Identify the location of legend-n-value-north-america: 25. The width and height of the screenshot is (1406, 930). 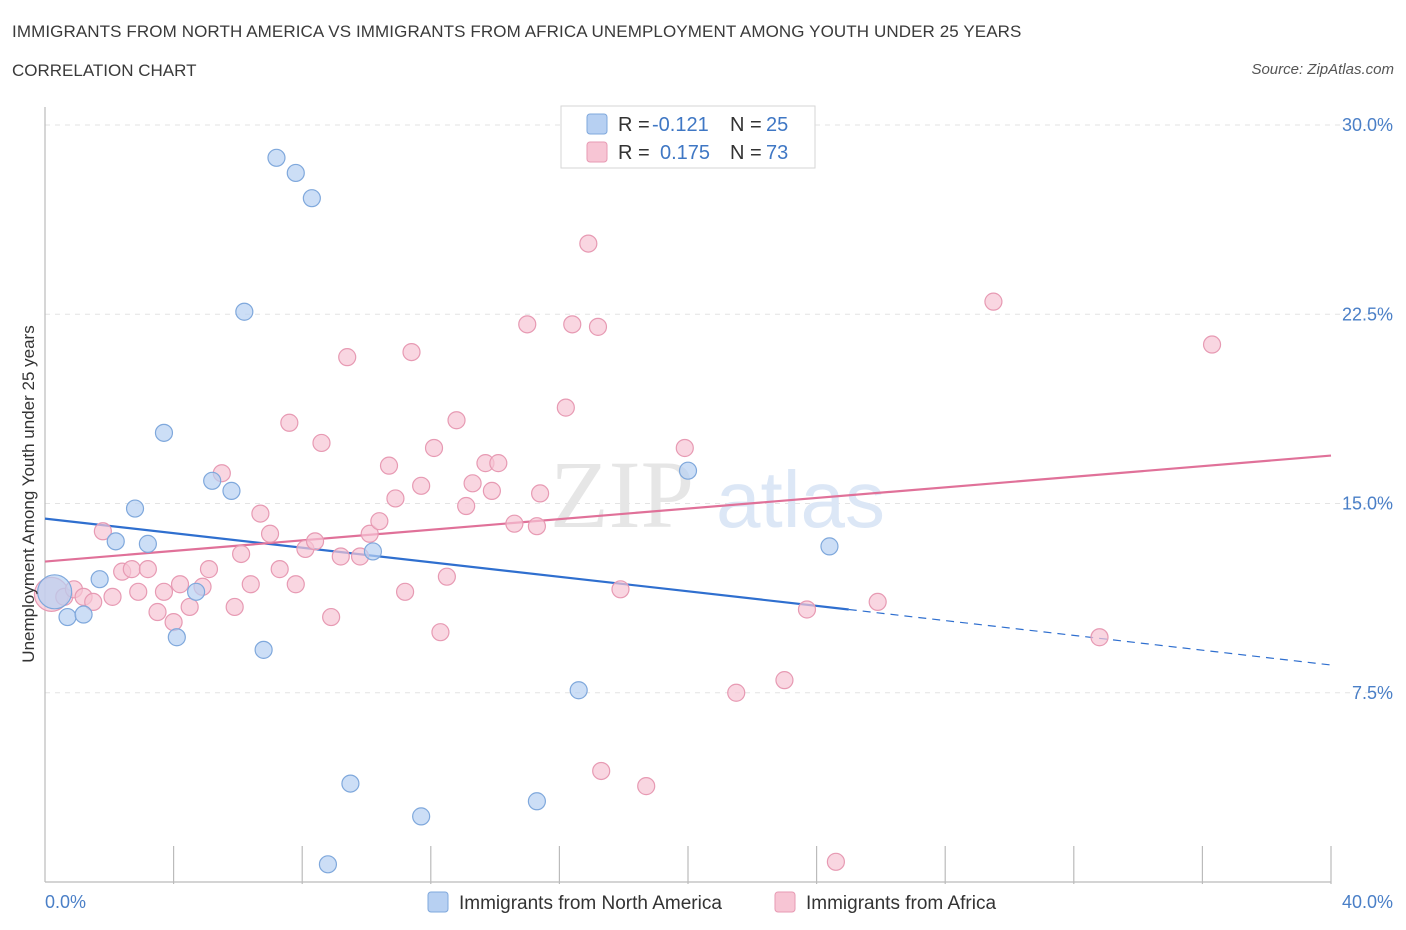
(777, 125).